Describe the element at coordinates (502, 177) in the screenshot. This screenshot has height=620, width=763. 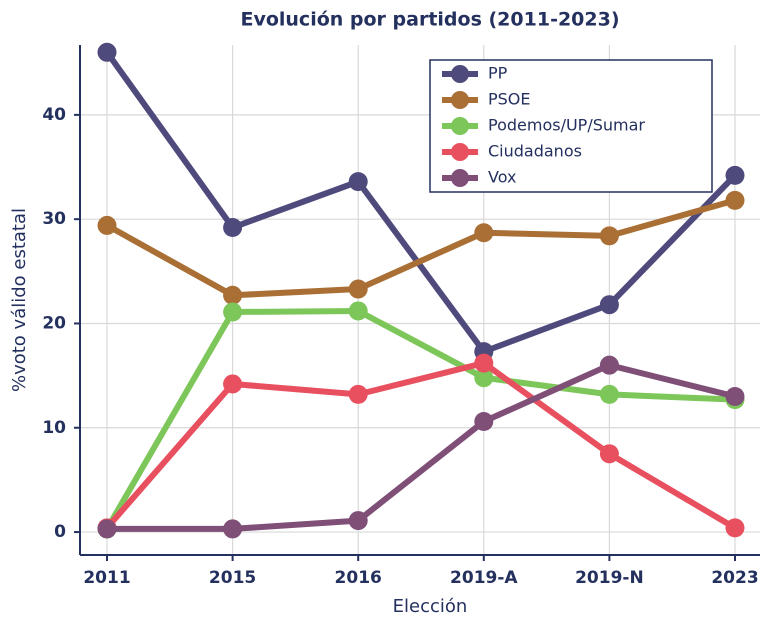
I see `legend-label: Vox` at that location.